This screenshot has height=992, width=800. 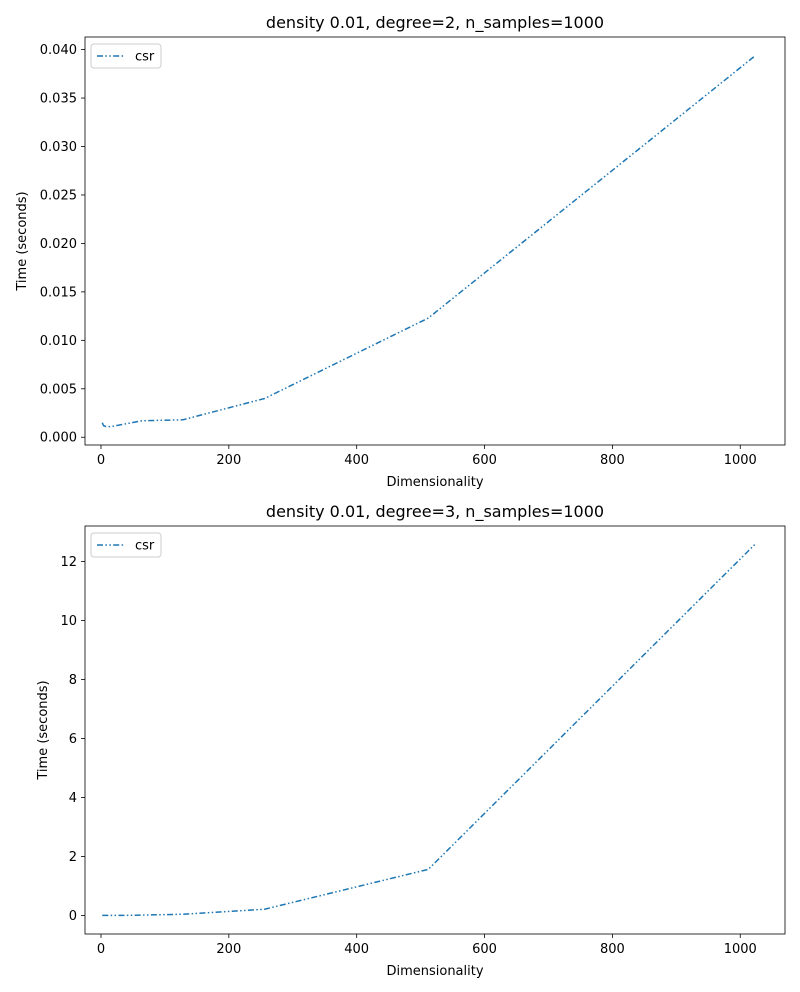 What do you see at coordinates (68, 562) in the screenshot?
I see `y-tick-label: 12` at bounding box center [68, 562].